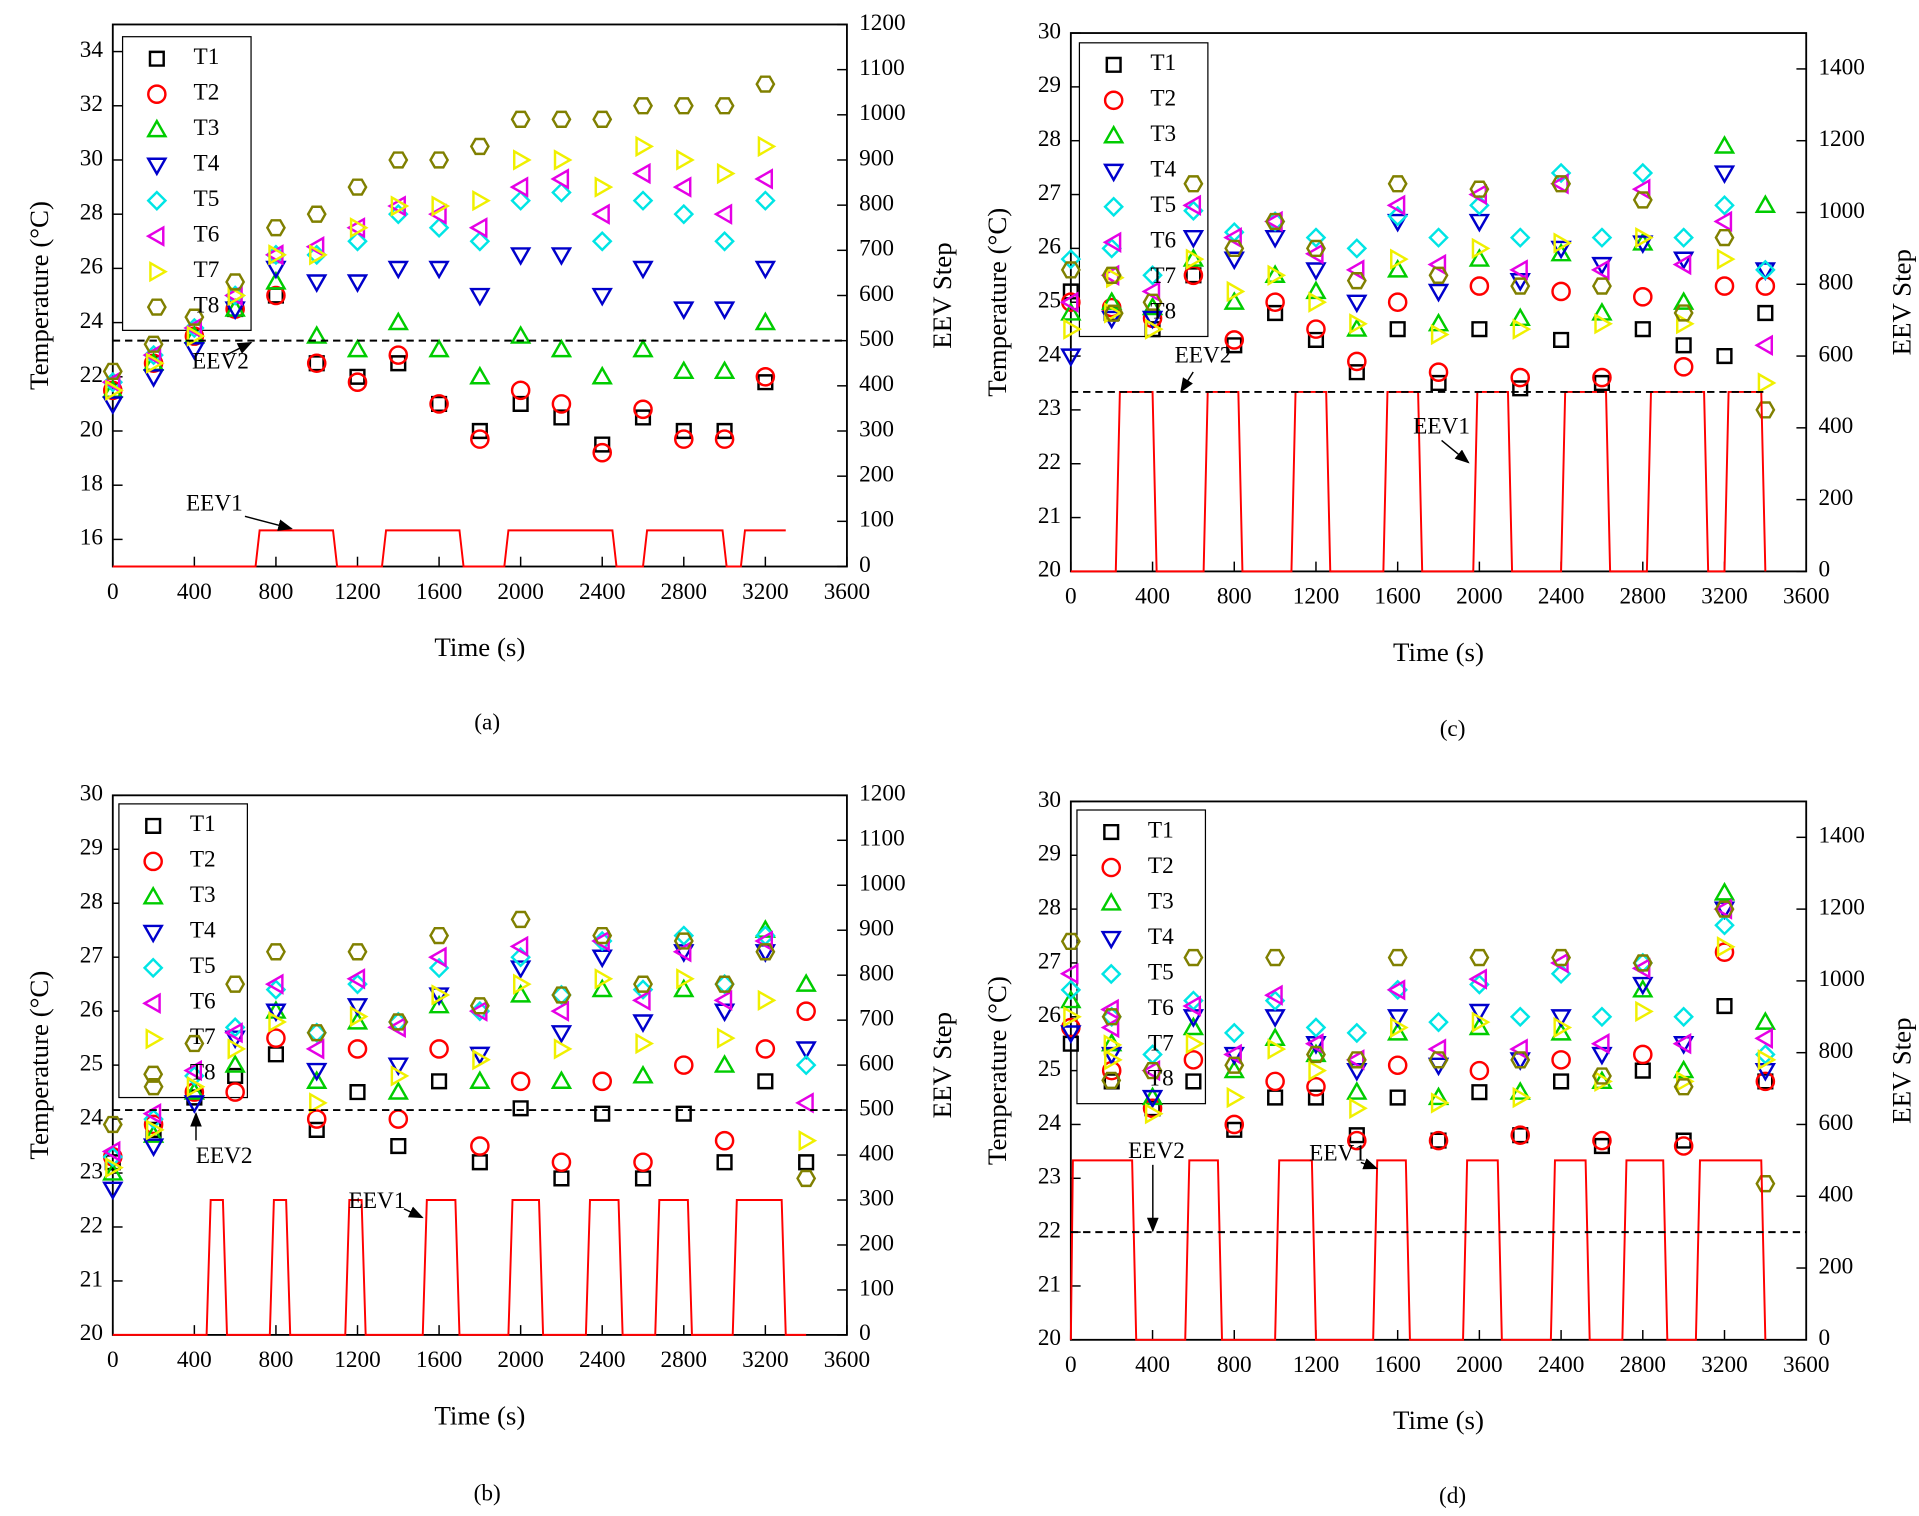 The height and width of the screenshot is (1516, 1919). I want to click on y2-tick-label: 100, so click(876, 520).